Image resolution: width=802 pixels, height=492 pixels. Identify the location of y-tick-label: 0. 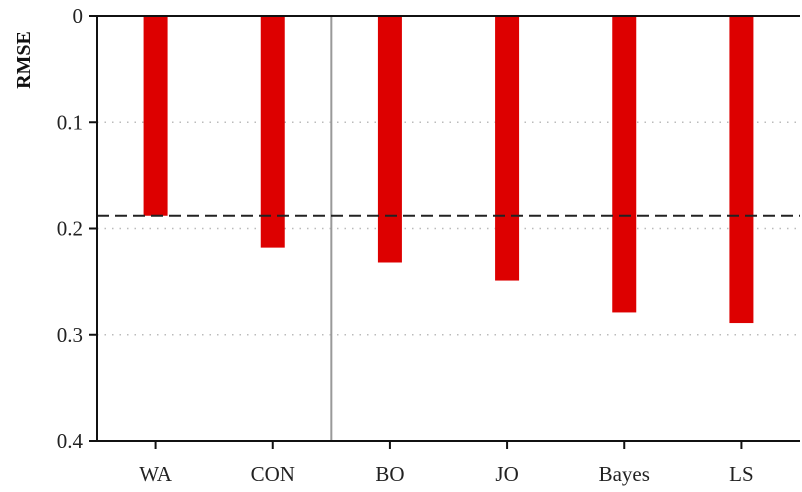
(78, 16).